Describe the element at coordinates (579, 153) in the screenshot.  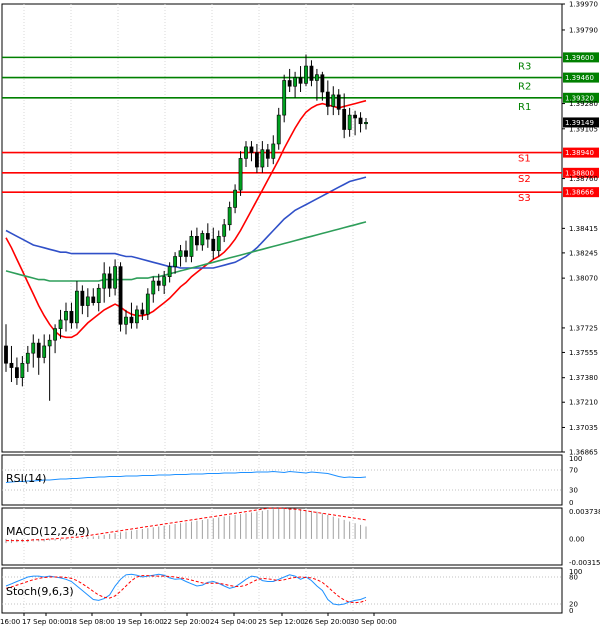
I see `support-price-label-0: 1.38940` at that location.